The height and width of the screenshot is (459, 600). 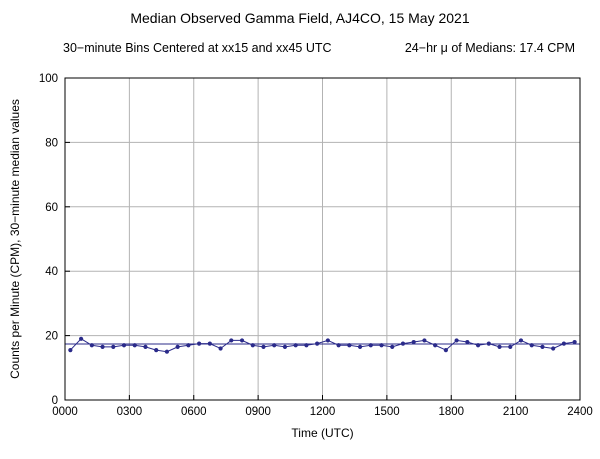 What do you see at coordinates (489, 48) in the screenshot?
I see `subtitle-mean-text: 24−hr μ of Medians: 17.4 CPM` at bounding box center [489, 48].